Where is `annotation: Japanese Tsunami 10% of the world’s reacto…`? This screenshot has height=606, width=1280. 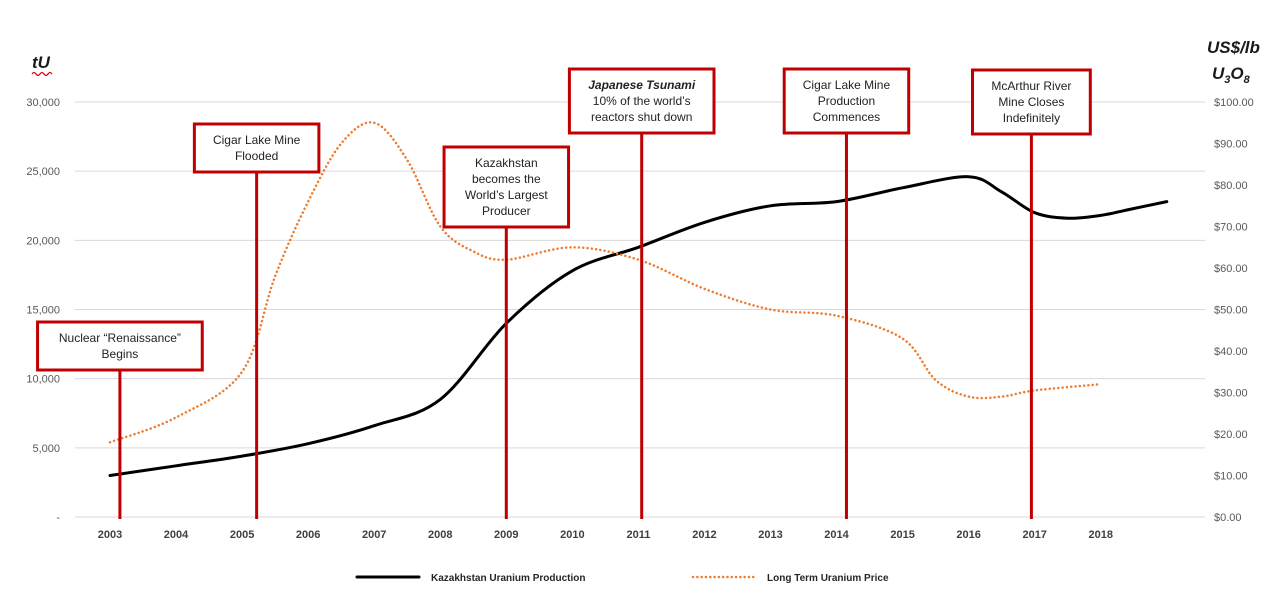
annotation: Japanese Tsunami 10% of the world’s reacto… is located at coordinates (641, 293).